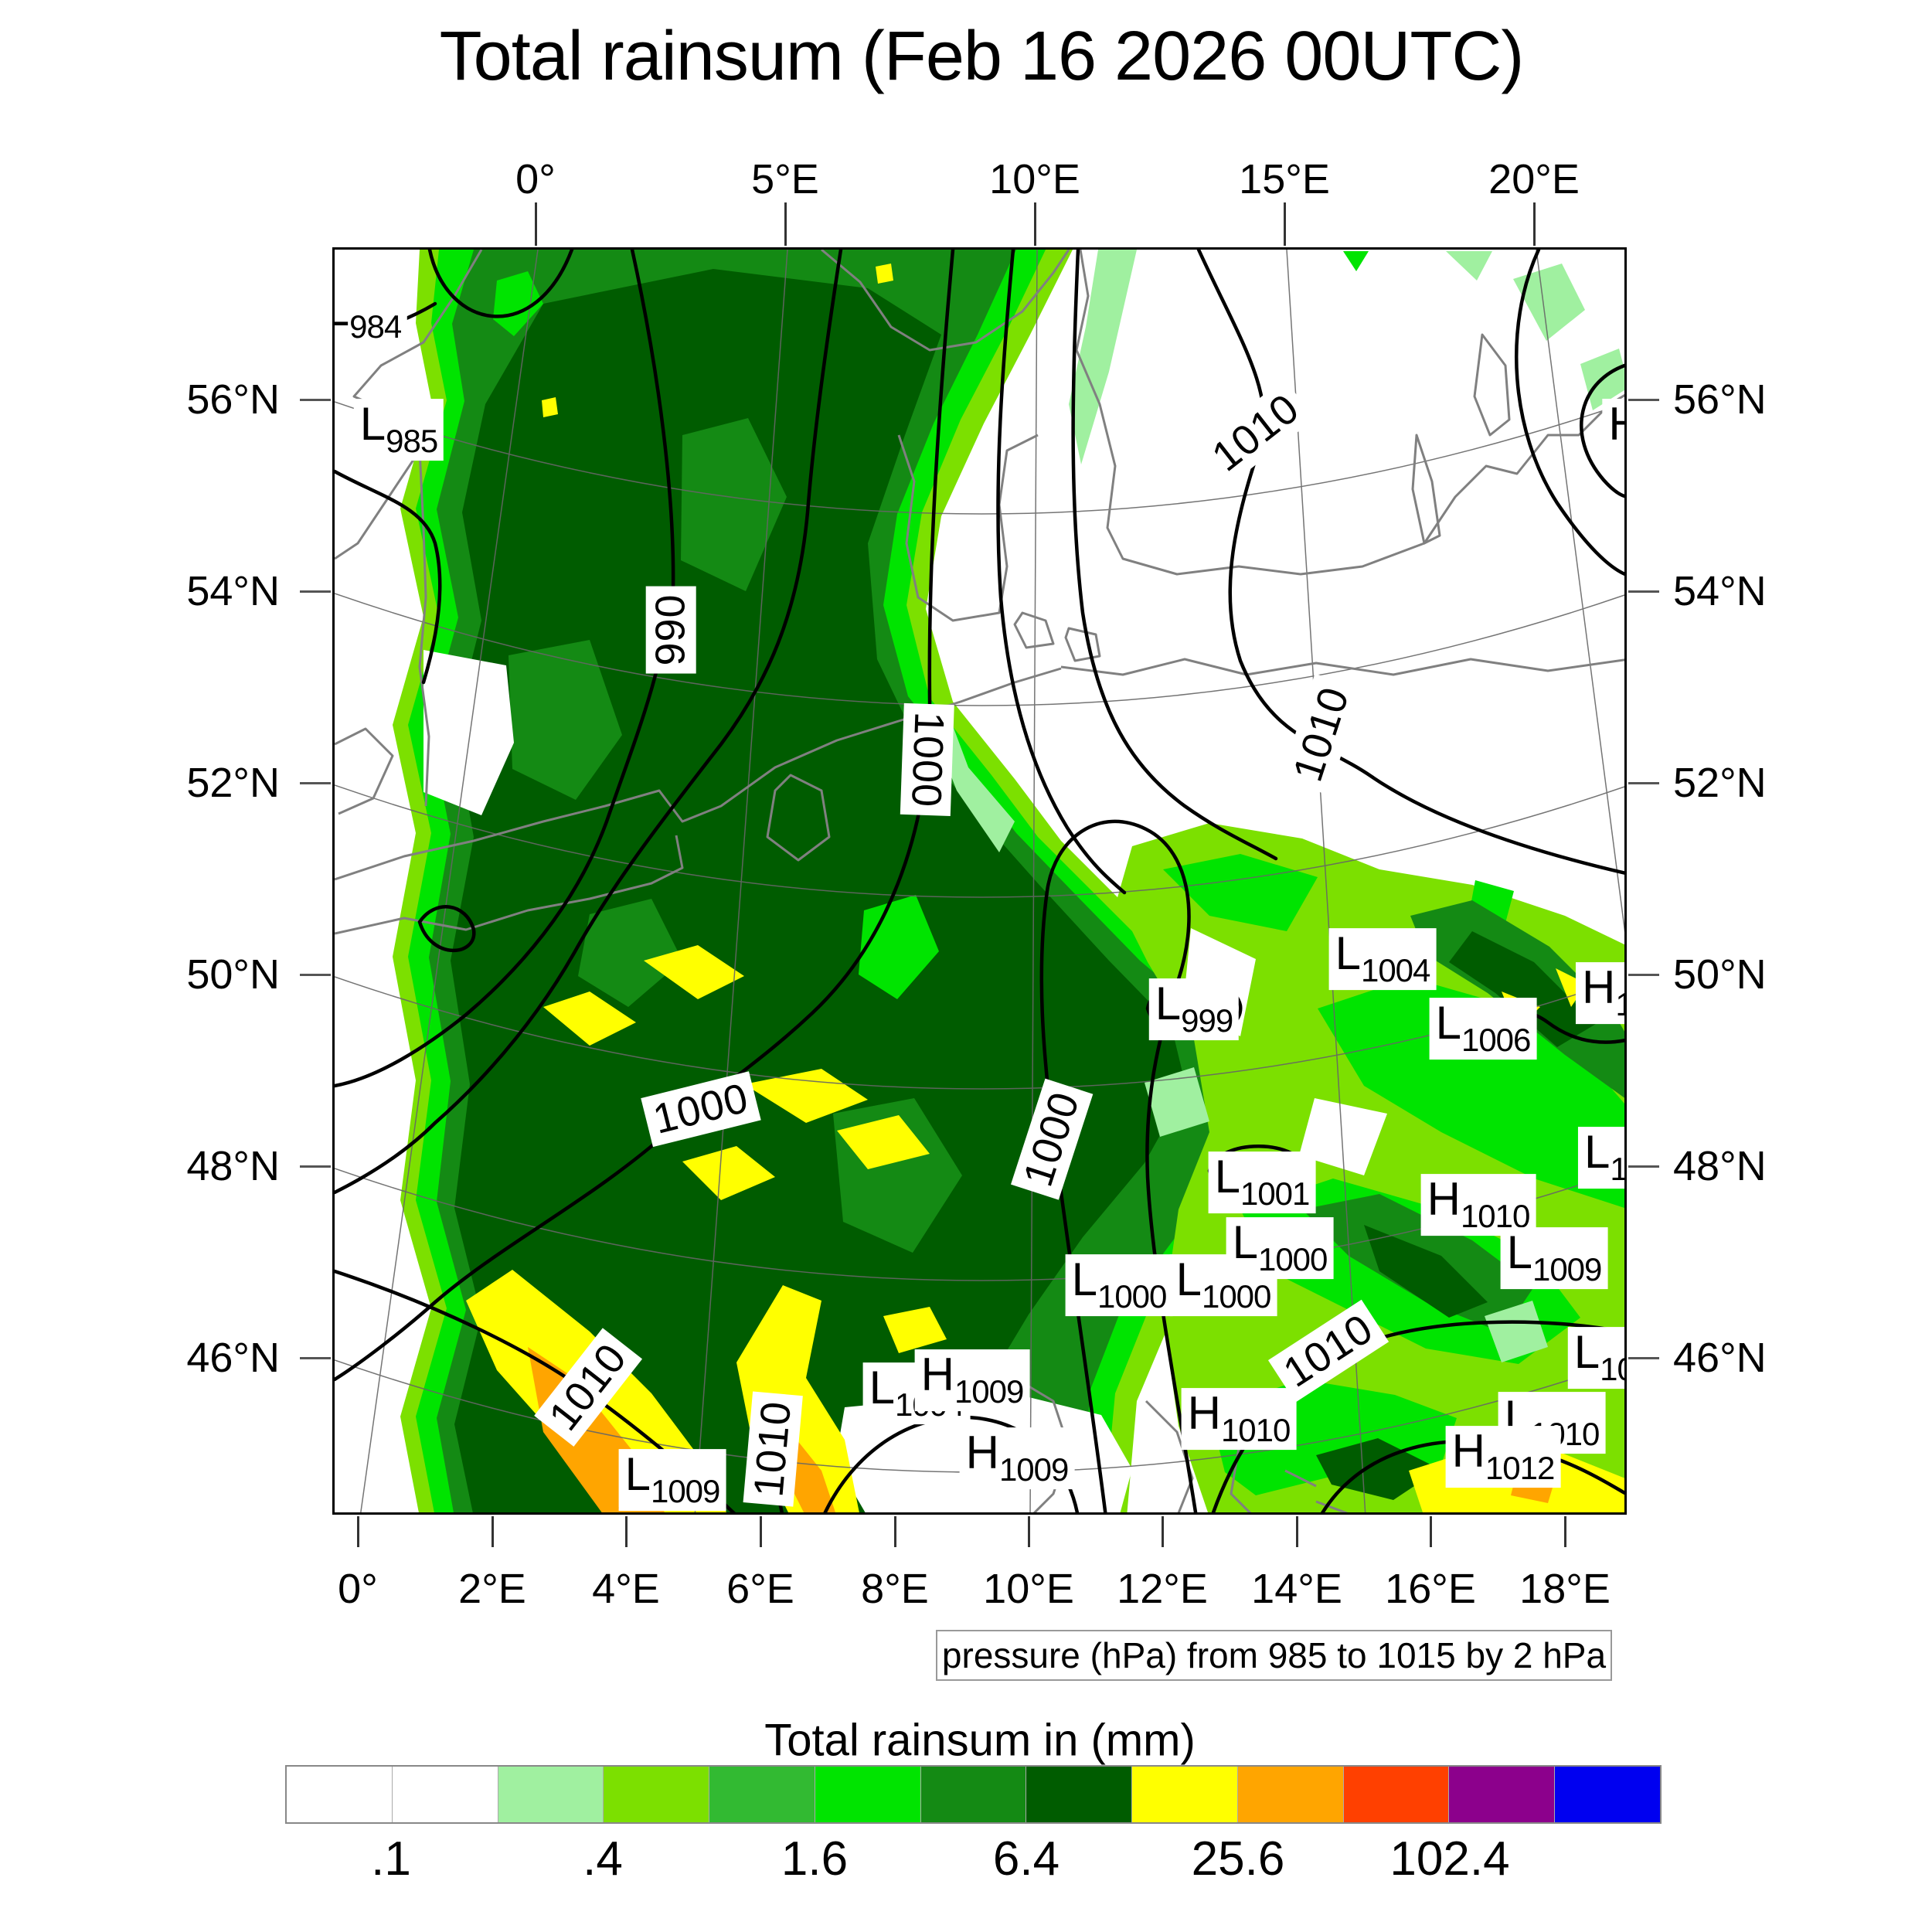 This screenshot has height=1932, width=1932. I want to click on isobar-value-label: 990, so click(670, 630).